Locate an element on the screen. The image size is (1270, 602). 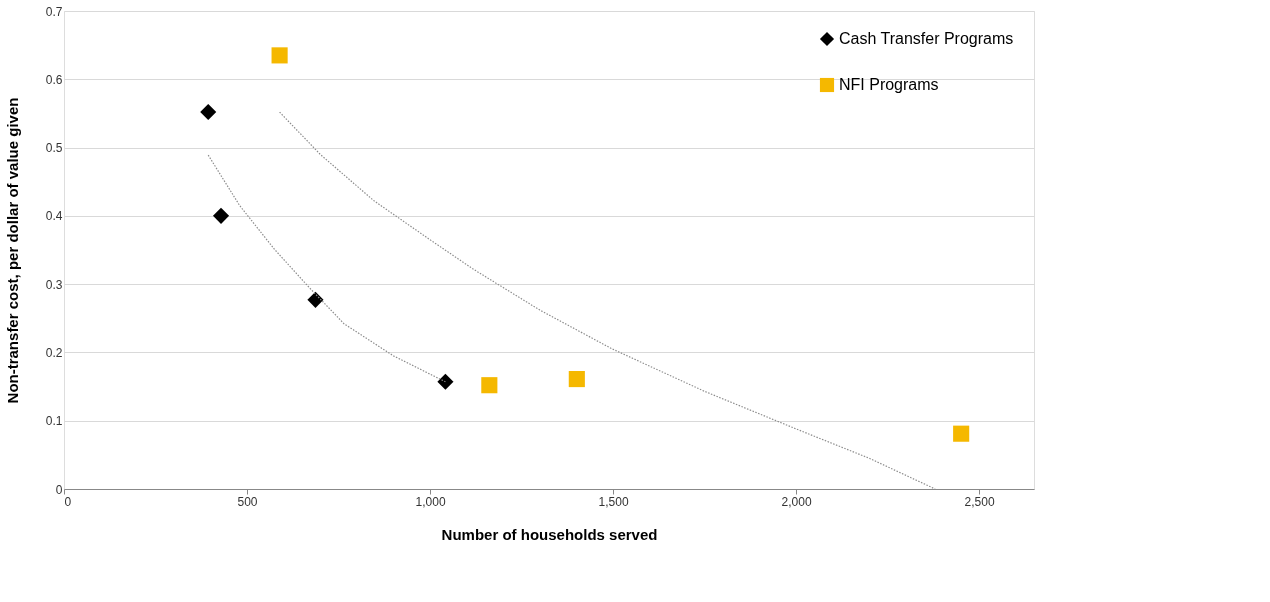
y-tick-label: 0.6 is located at coordinates (54, 79).